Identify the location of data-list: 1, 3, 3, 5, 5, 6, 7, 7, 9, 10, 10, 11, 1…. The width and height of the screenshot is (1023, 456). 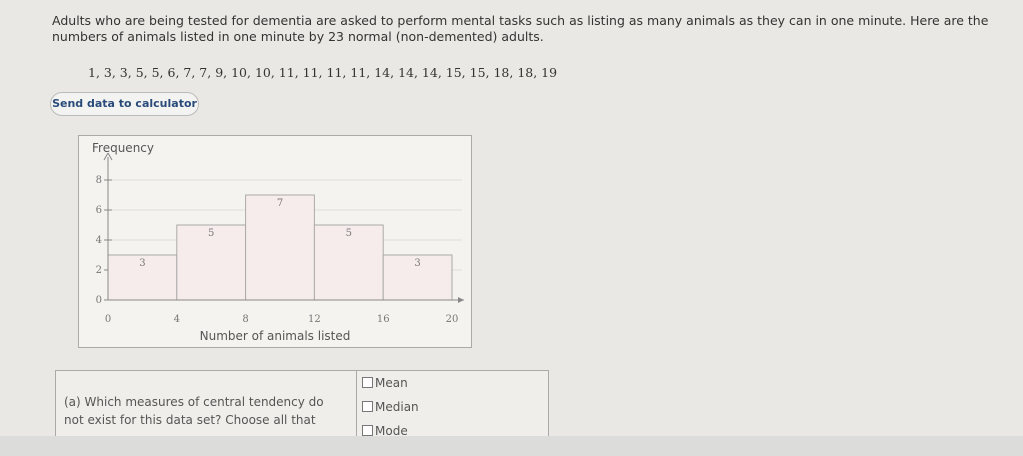
(323, 72).